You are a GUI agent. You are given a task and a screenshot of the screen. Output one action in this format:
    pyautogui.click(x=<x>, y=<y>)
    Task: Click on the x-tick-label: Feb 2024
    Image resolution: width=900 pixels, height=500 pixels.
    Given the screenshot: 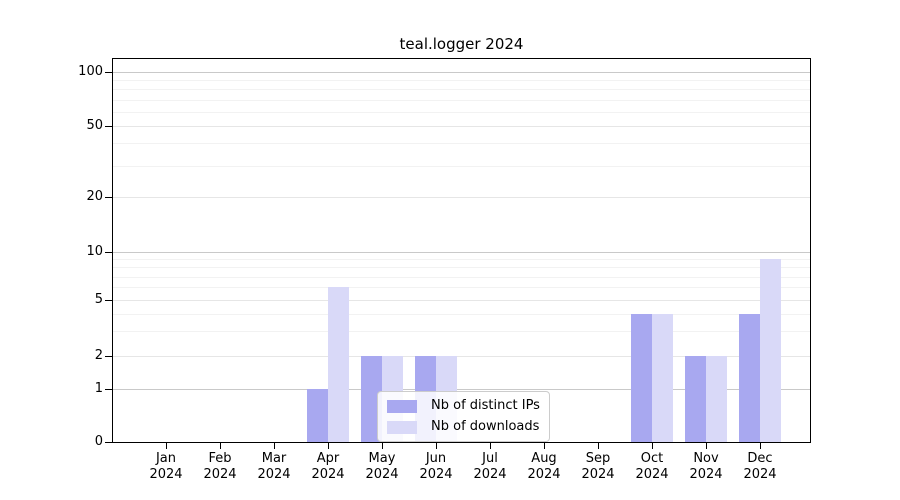 What is the action you would take?
    pyautogui.click(x=220, y=467)
    